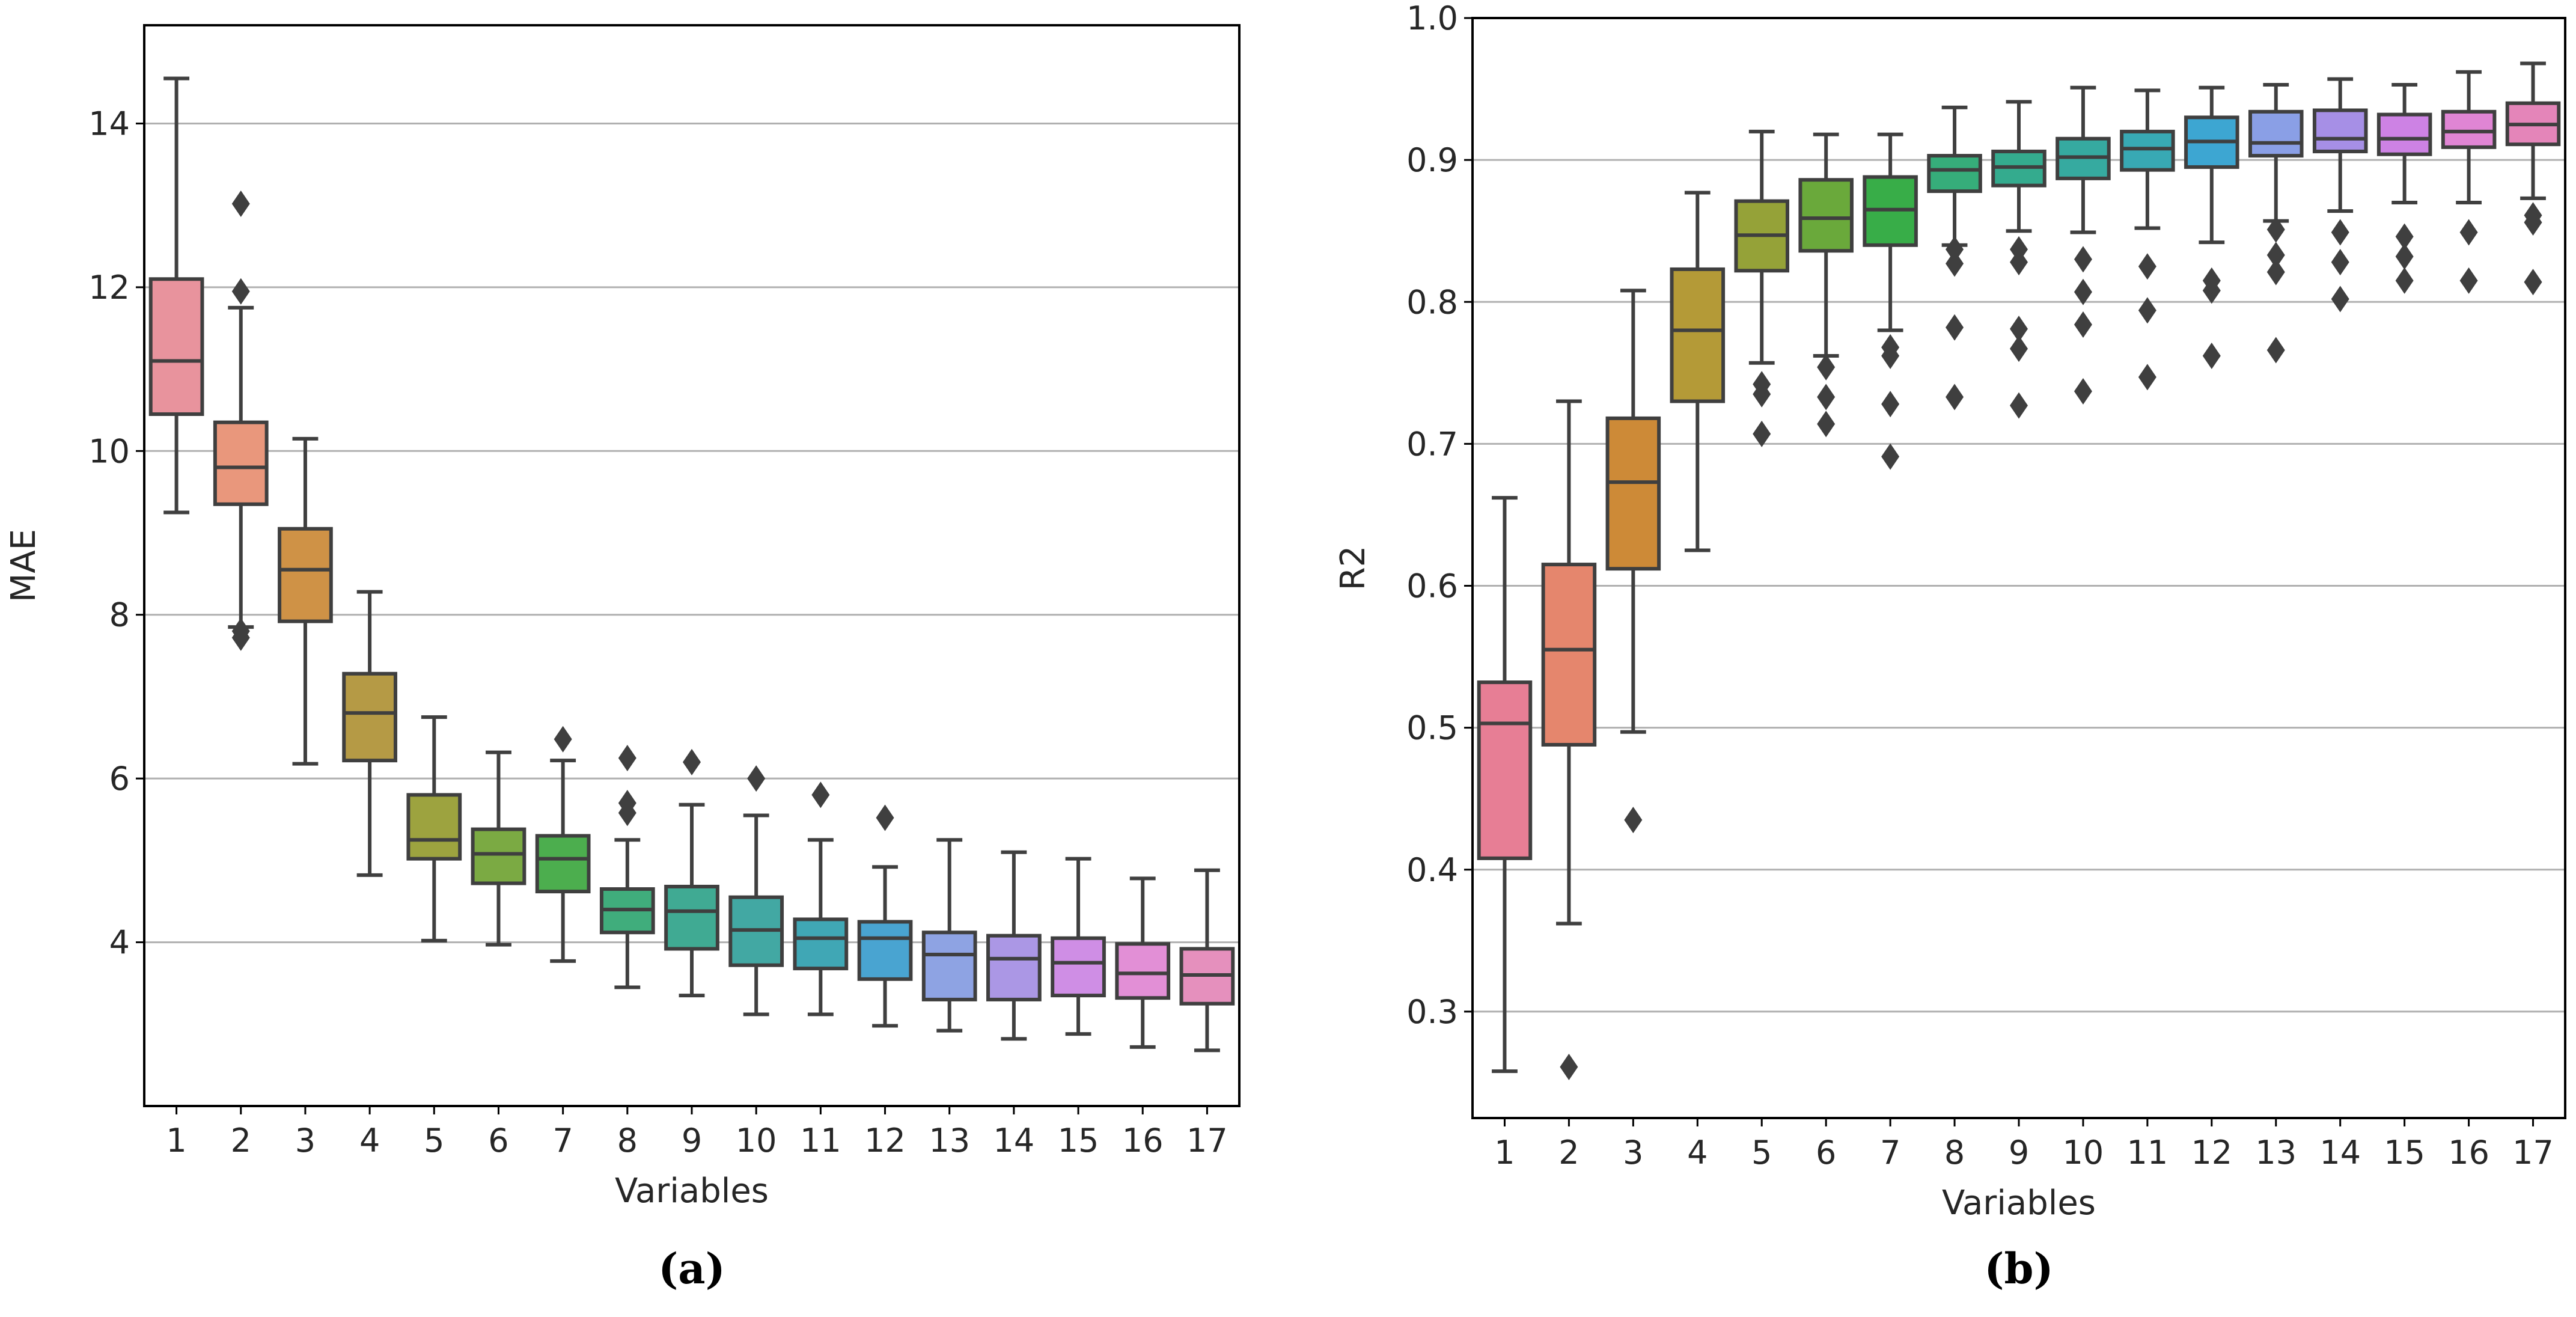 This screenshot has height=1317, width=2576. What do you see at coordinates (109, 288) in the screenshot?
I see `y-tick-label: 12` at bounding box center [109, 288].